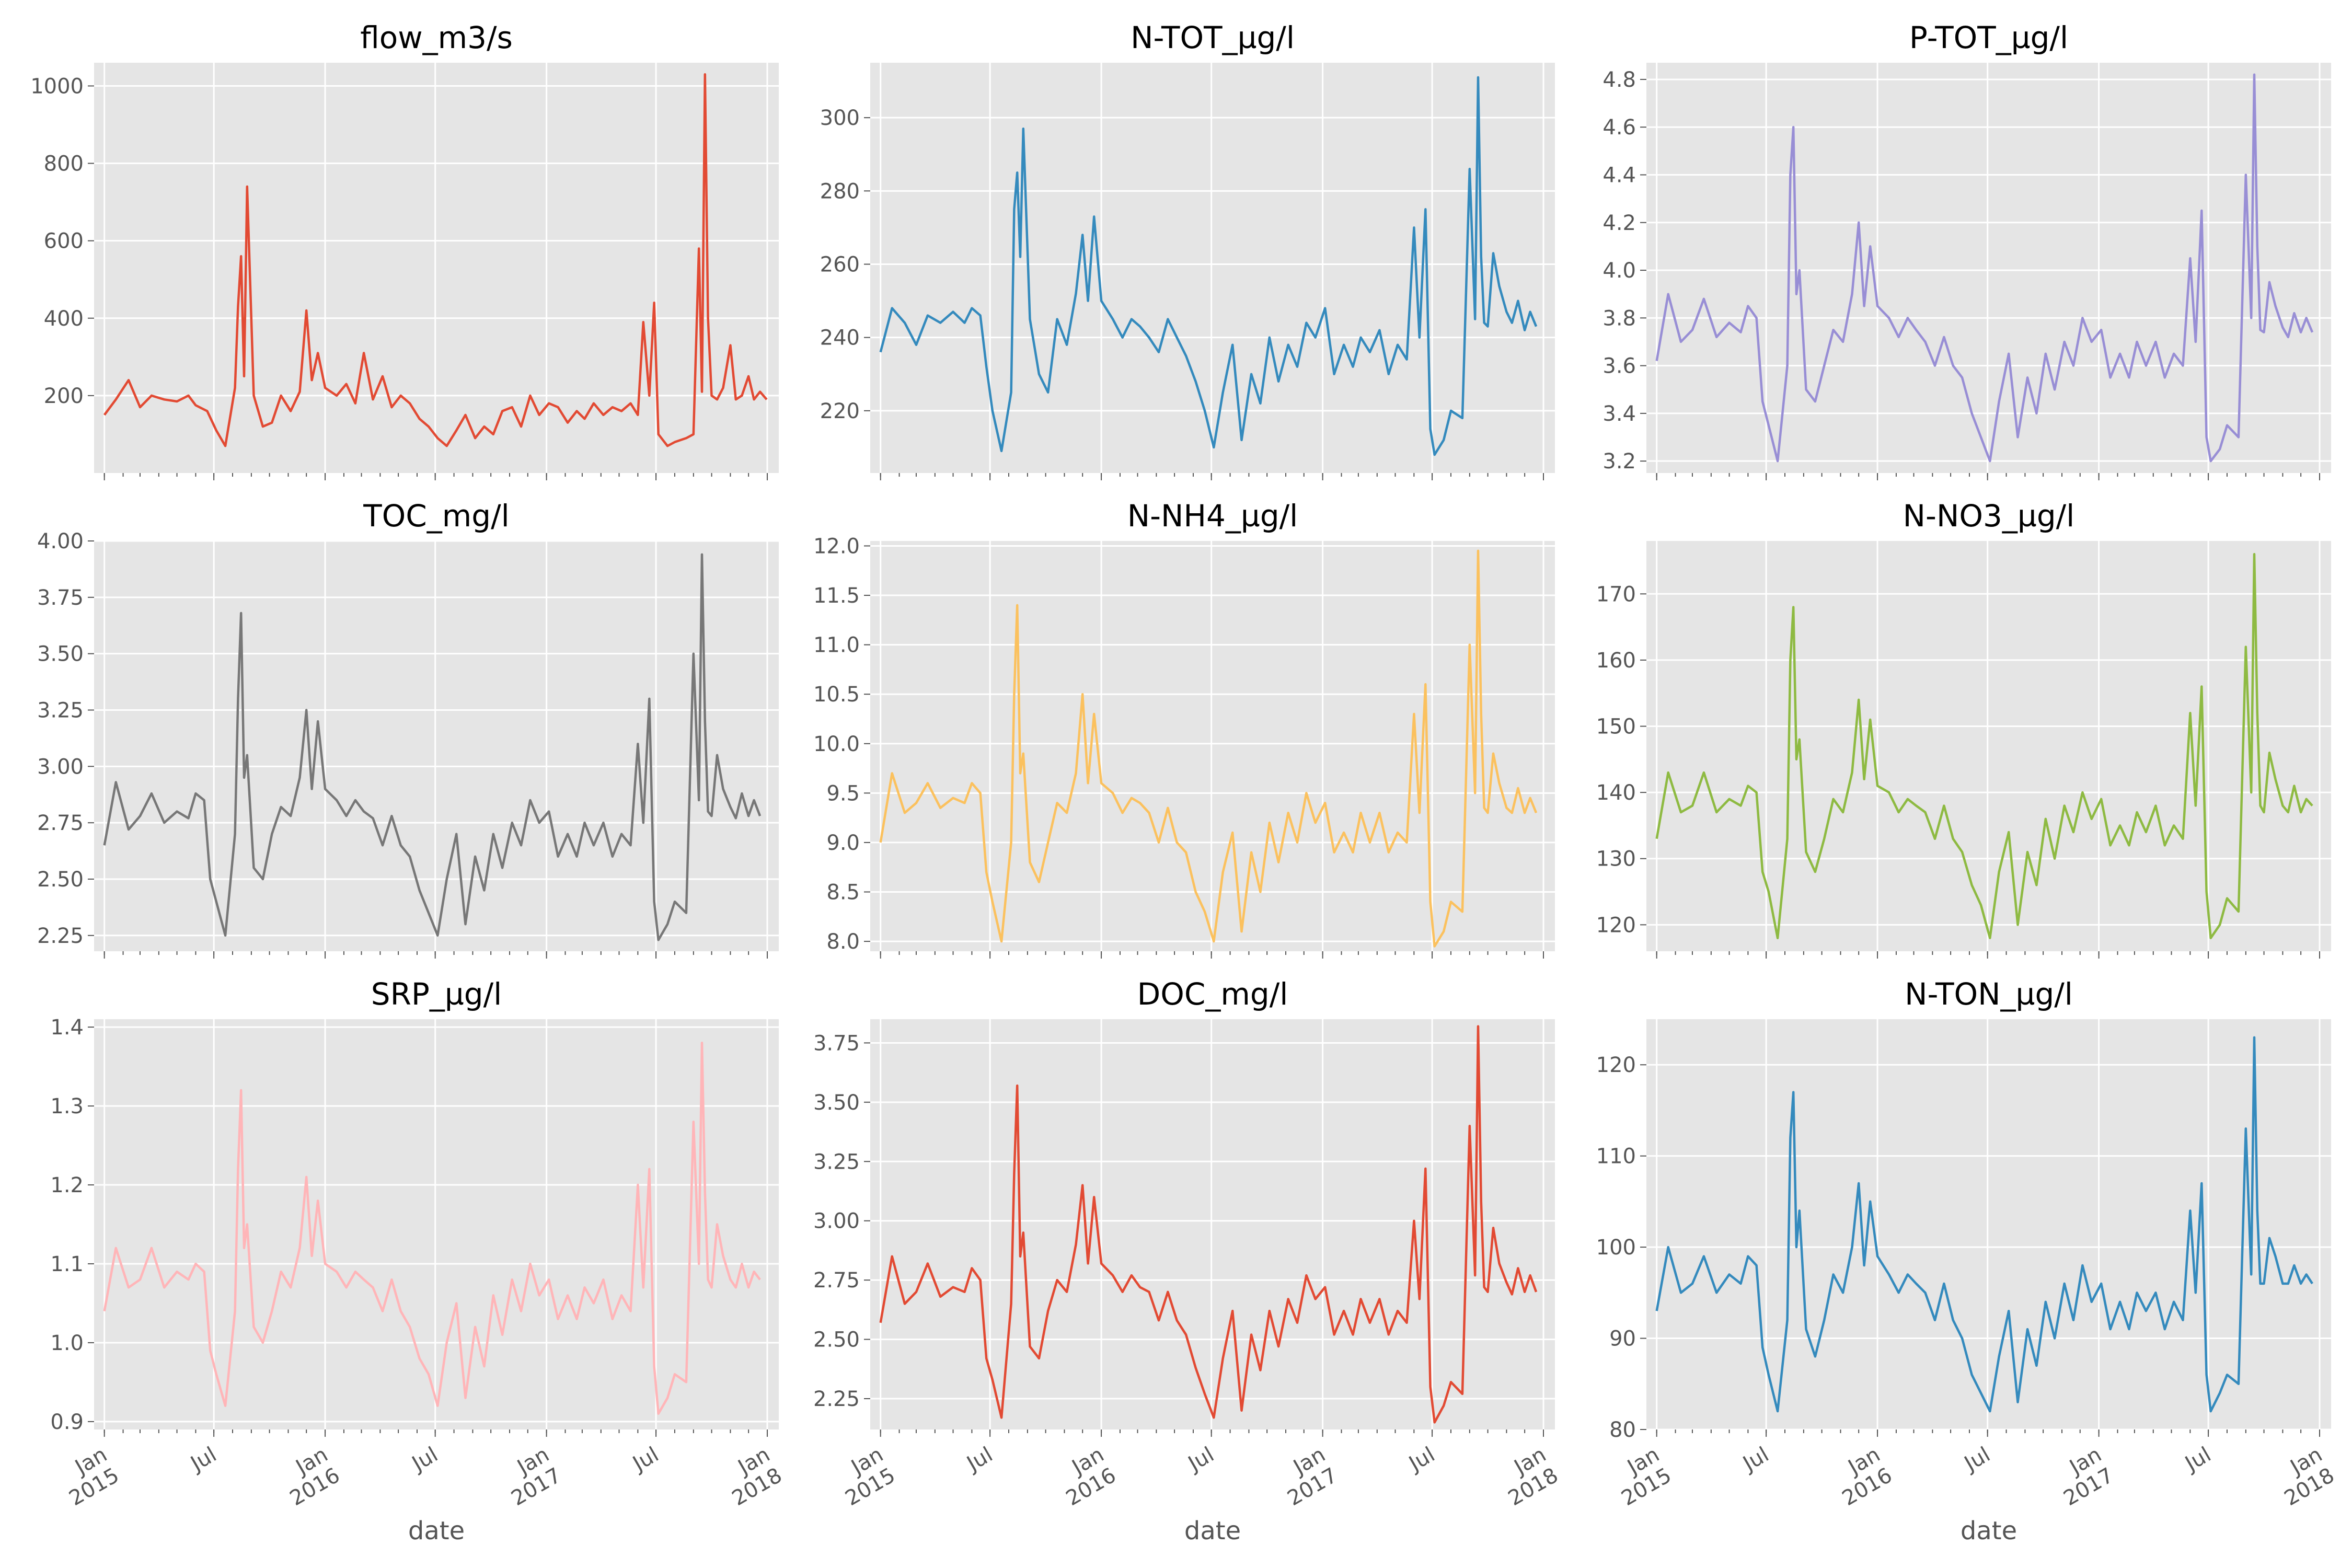 The height and width of the screenshot is (1568, 2352). I want to click on y-tick-label: 220, so click(840, 411).